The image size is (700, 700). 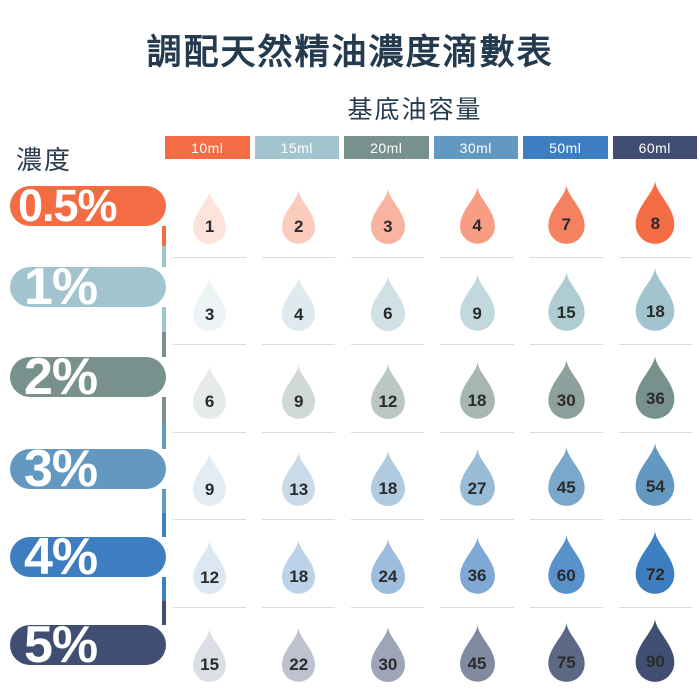 What do you see at coordinates (566, 575) in the screenshot?
I see `drop-count: 60` at bounding box center [566, 575].